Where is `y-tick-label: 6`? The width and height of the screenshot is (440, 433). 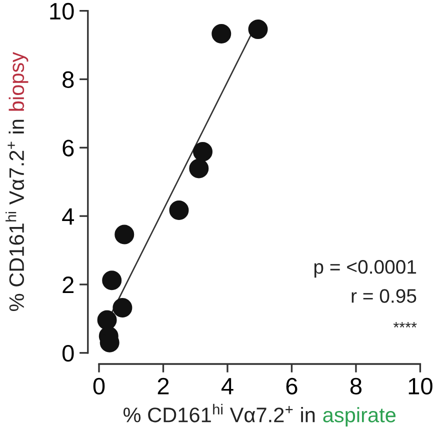 y-tick-label: 6 is located at coordinates (68, 148).